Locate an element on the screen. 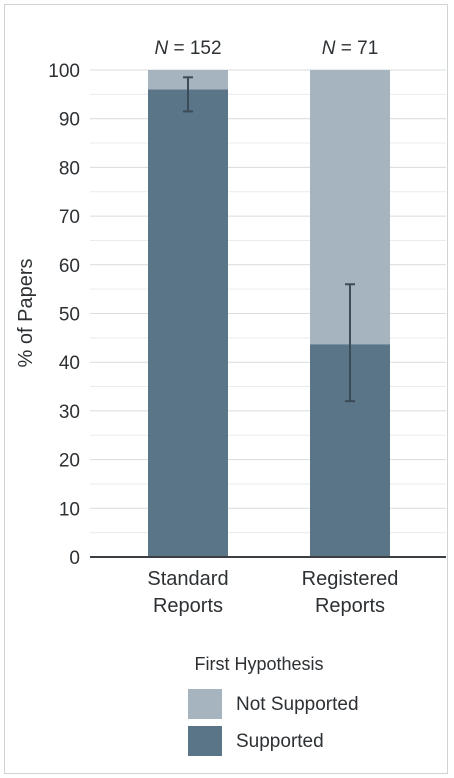 This screenshot has width=454, height=778. n-labels: N = 152 N = 71 is located at coordinates (266, 48).